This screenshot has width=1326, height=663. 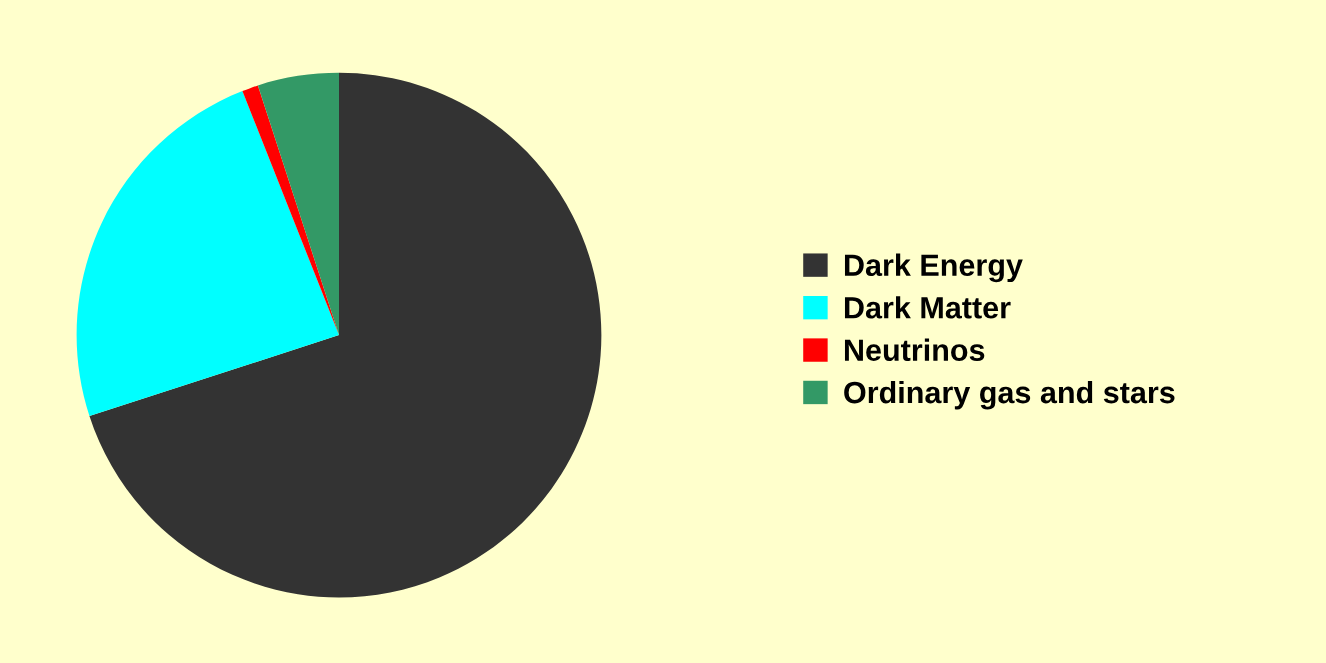 I want to click on legend-label: Dark Energy, so click(x=933, y=268).